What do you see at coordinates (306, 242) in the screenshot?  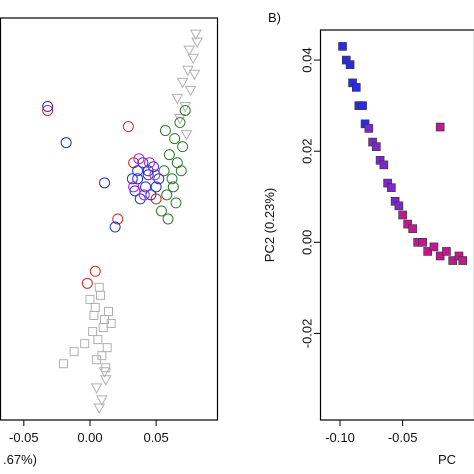 I see `y-tick-label: 0.00` at bounding box center [306, 242].